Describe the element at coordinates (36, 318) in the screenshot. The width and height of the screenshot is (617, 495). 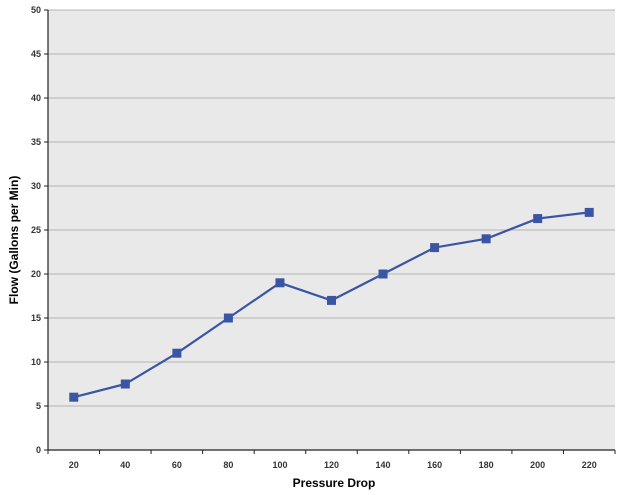
I see `y-tick-label: 15` at that location.